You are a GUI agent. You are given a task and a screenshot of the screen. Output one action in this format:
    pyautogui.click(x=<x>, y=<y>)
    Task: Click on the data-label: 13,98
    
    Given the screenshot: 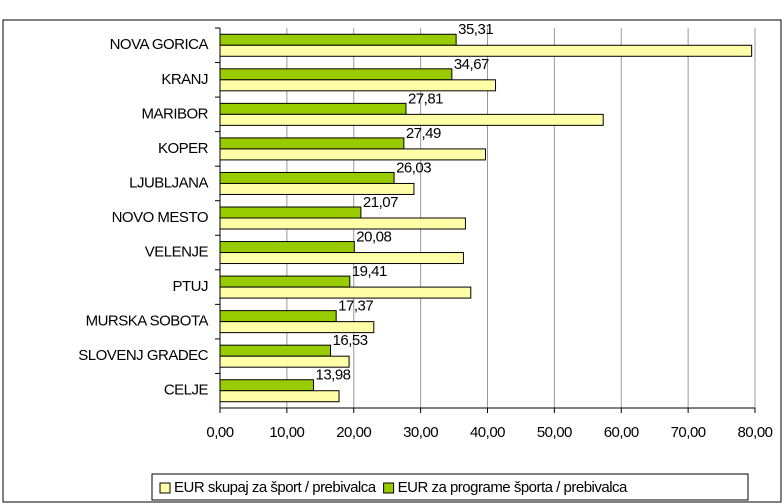 What is the action you would take?
    pyautogui.click(x=332, y=375)
    